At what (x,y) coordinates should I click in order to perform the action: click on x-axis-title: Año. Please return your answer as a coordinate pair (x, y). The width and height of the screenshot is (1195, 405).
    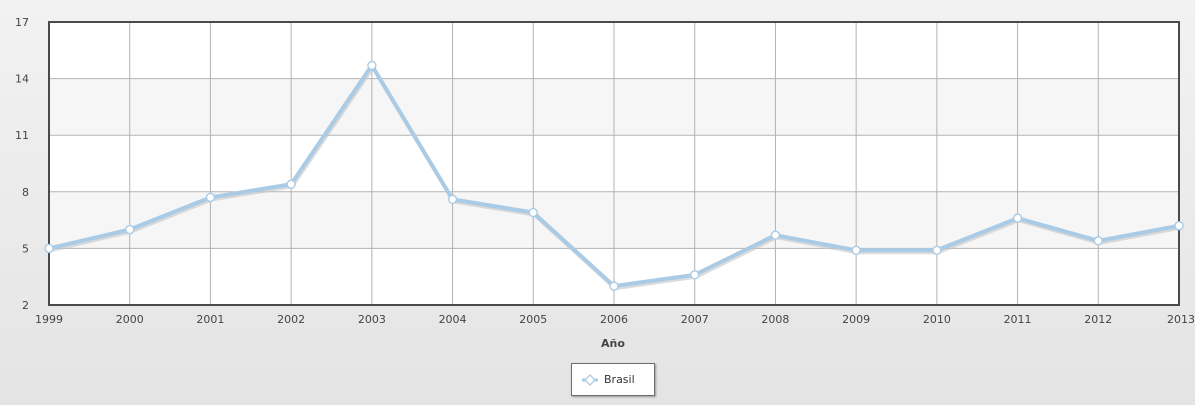
    Looking at the image, I should click on (613, 343).